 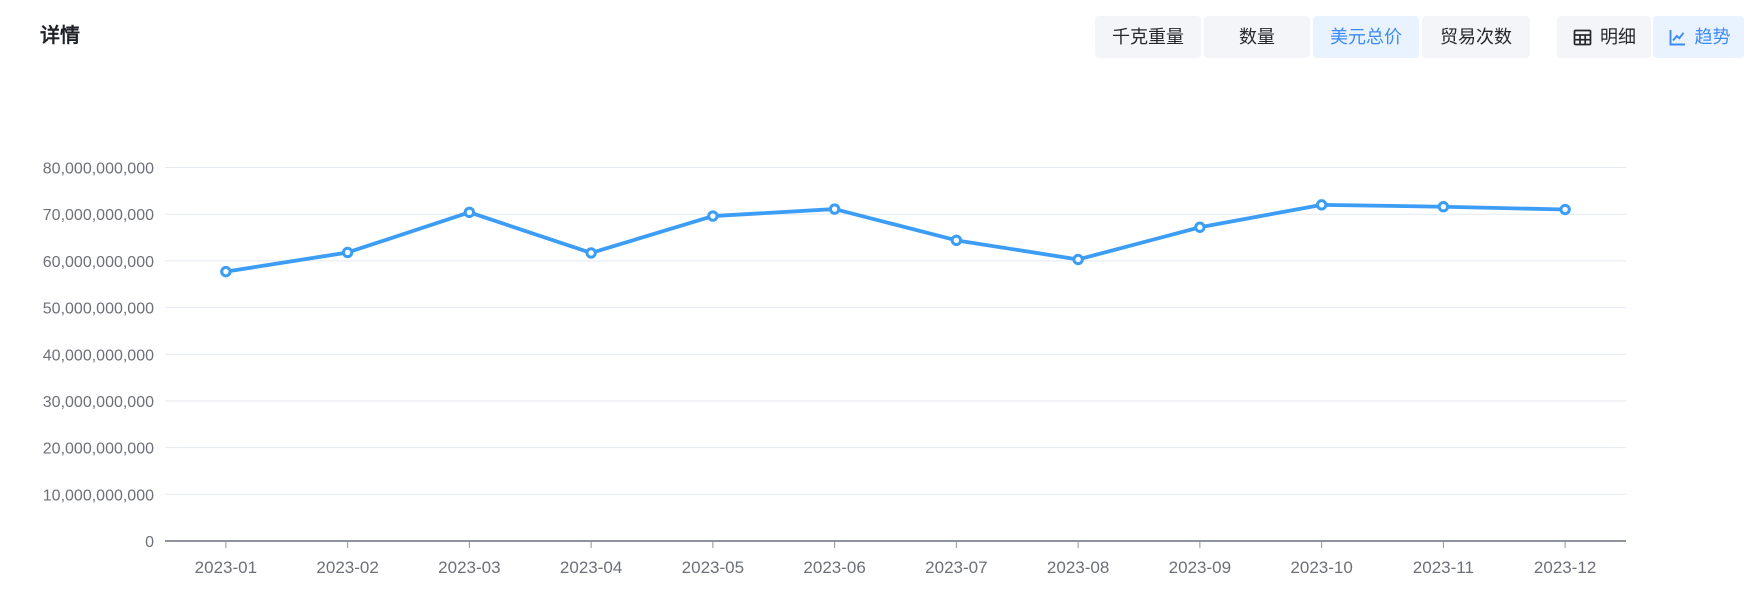 What do you see at coordinates (1078, 567) in the screenshot?
I see `x-axis-tick-label: 2023-08` at bounding box center [1078, 567].